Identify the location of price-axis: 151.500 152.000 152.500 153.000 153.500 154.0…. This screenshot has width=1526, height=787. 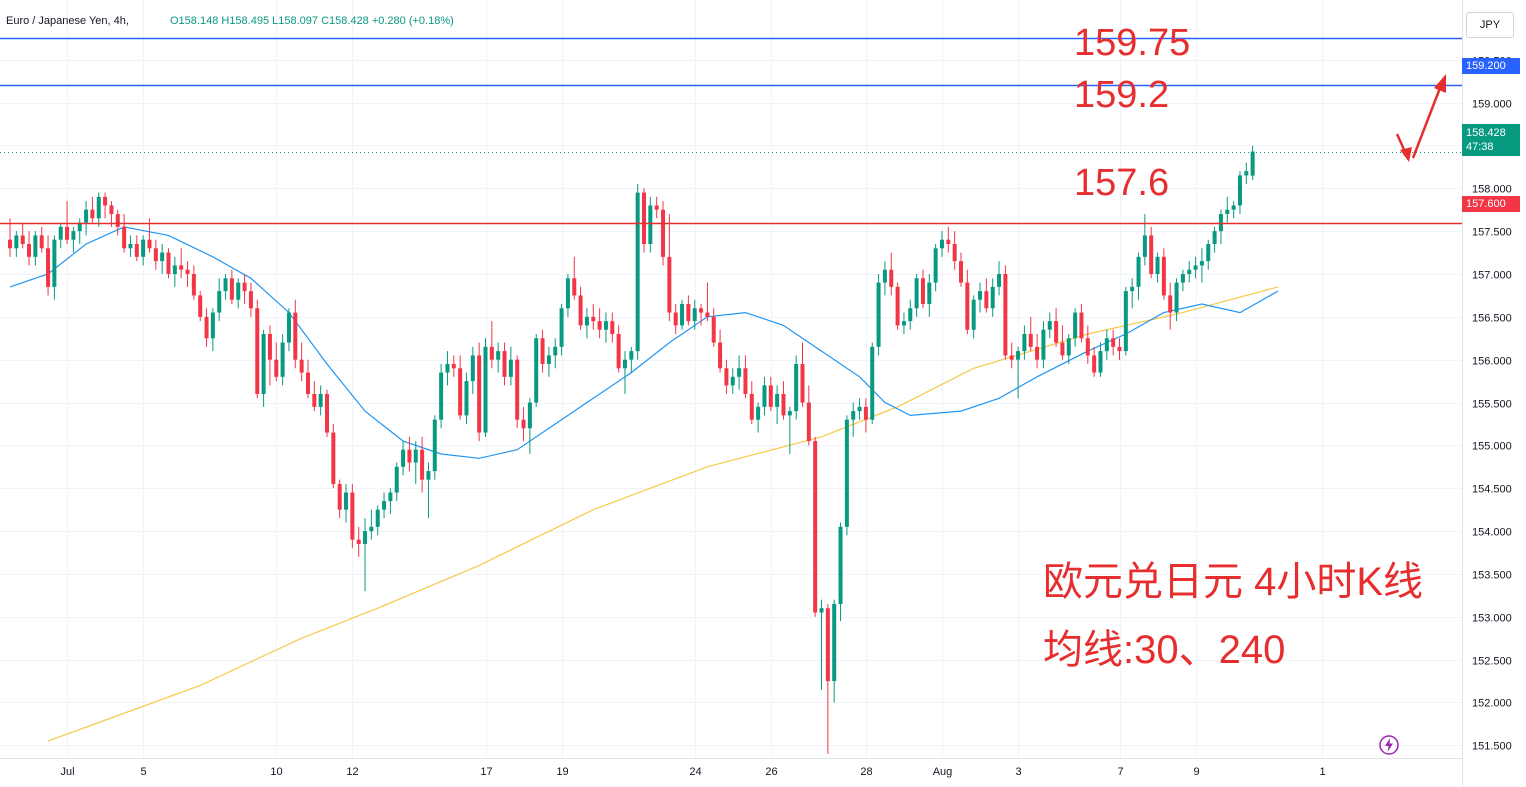
(1492, 404).